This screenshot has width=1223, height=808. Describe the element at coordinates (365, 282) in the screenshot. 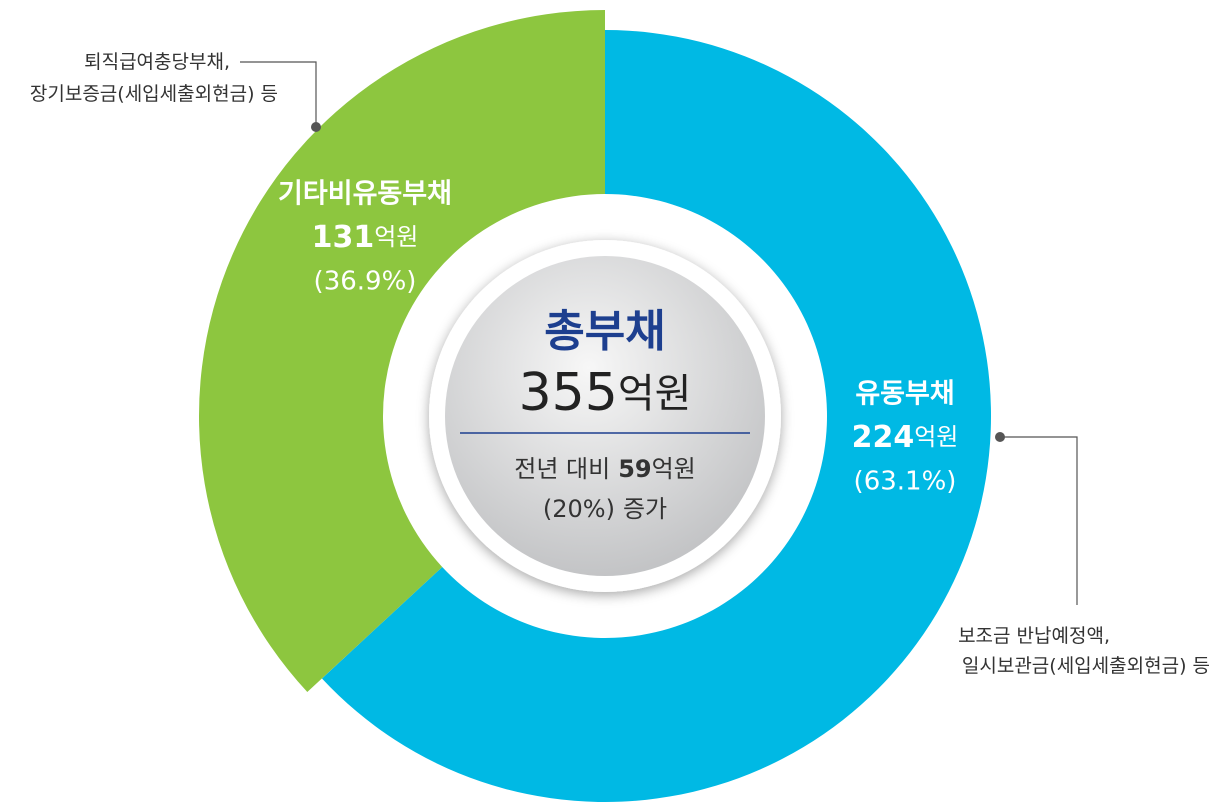

I see `slice-percent: (36.9%)` at that location.